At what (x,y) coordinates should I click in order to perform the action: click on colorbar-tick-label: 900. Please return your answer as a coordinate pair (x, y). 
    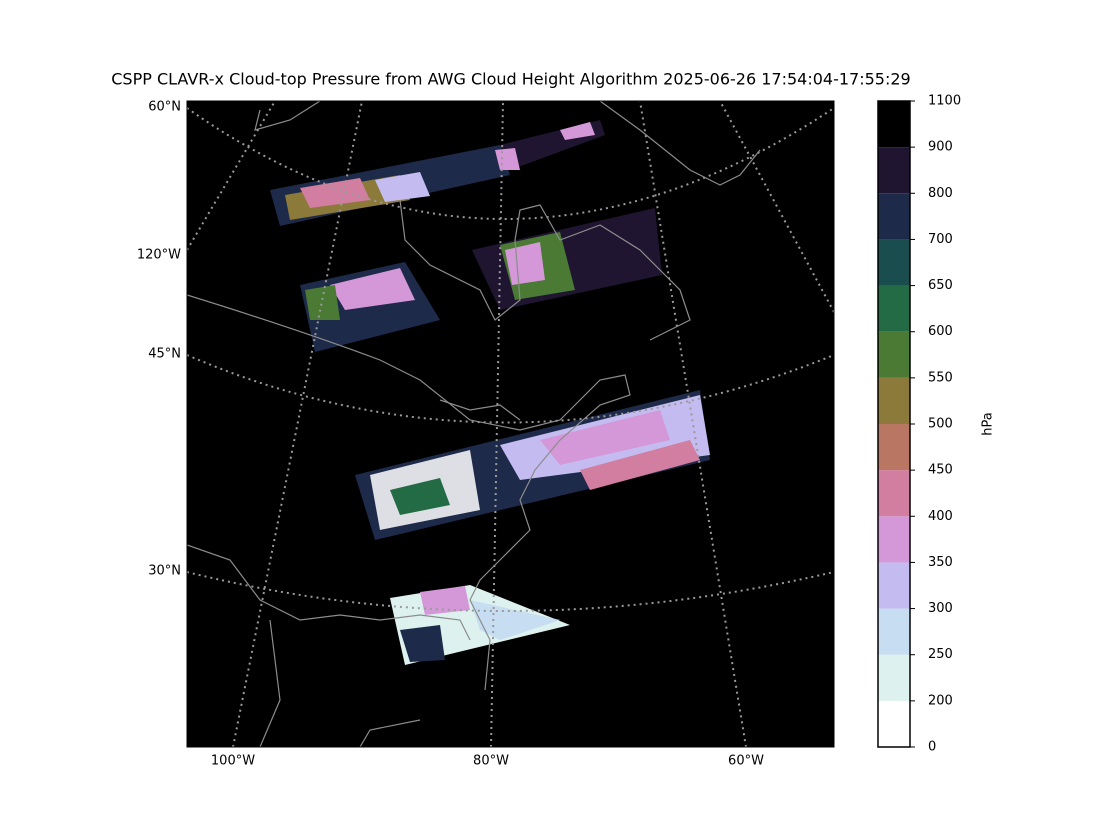
    Looking at the image, I should click on (940, 147).